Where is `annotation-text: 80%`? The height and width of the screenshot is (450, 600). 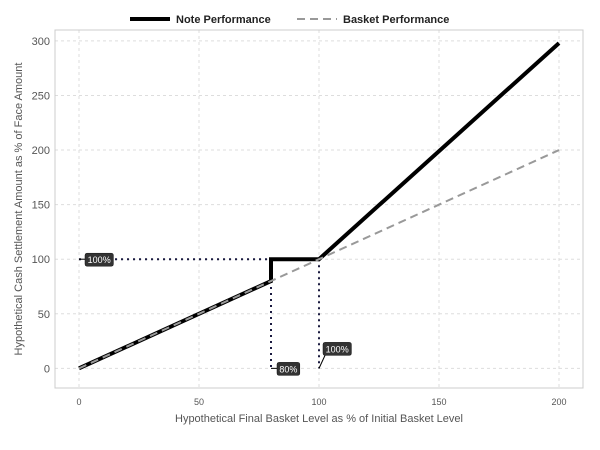
annotation-text: 80% is located at coordinates (288, 369).